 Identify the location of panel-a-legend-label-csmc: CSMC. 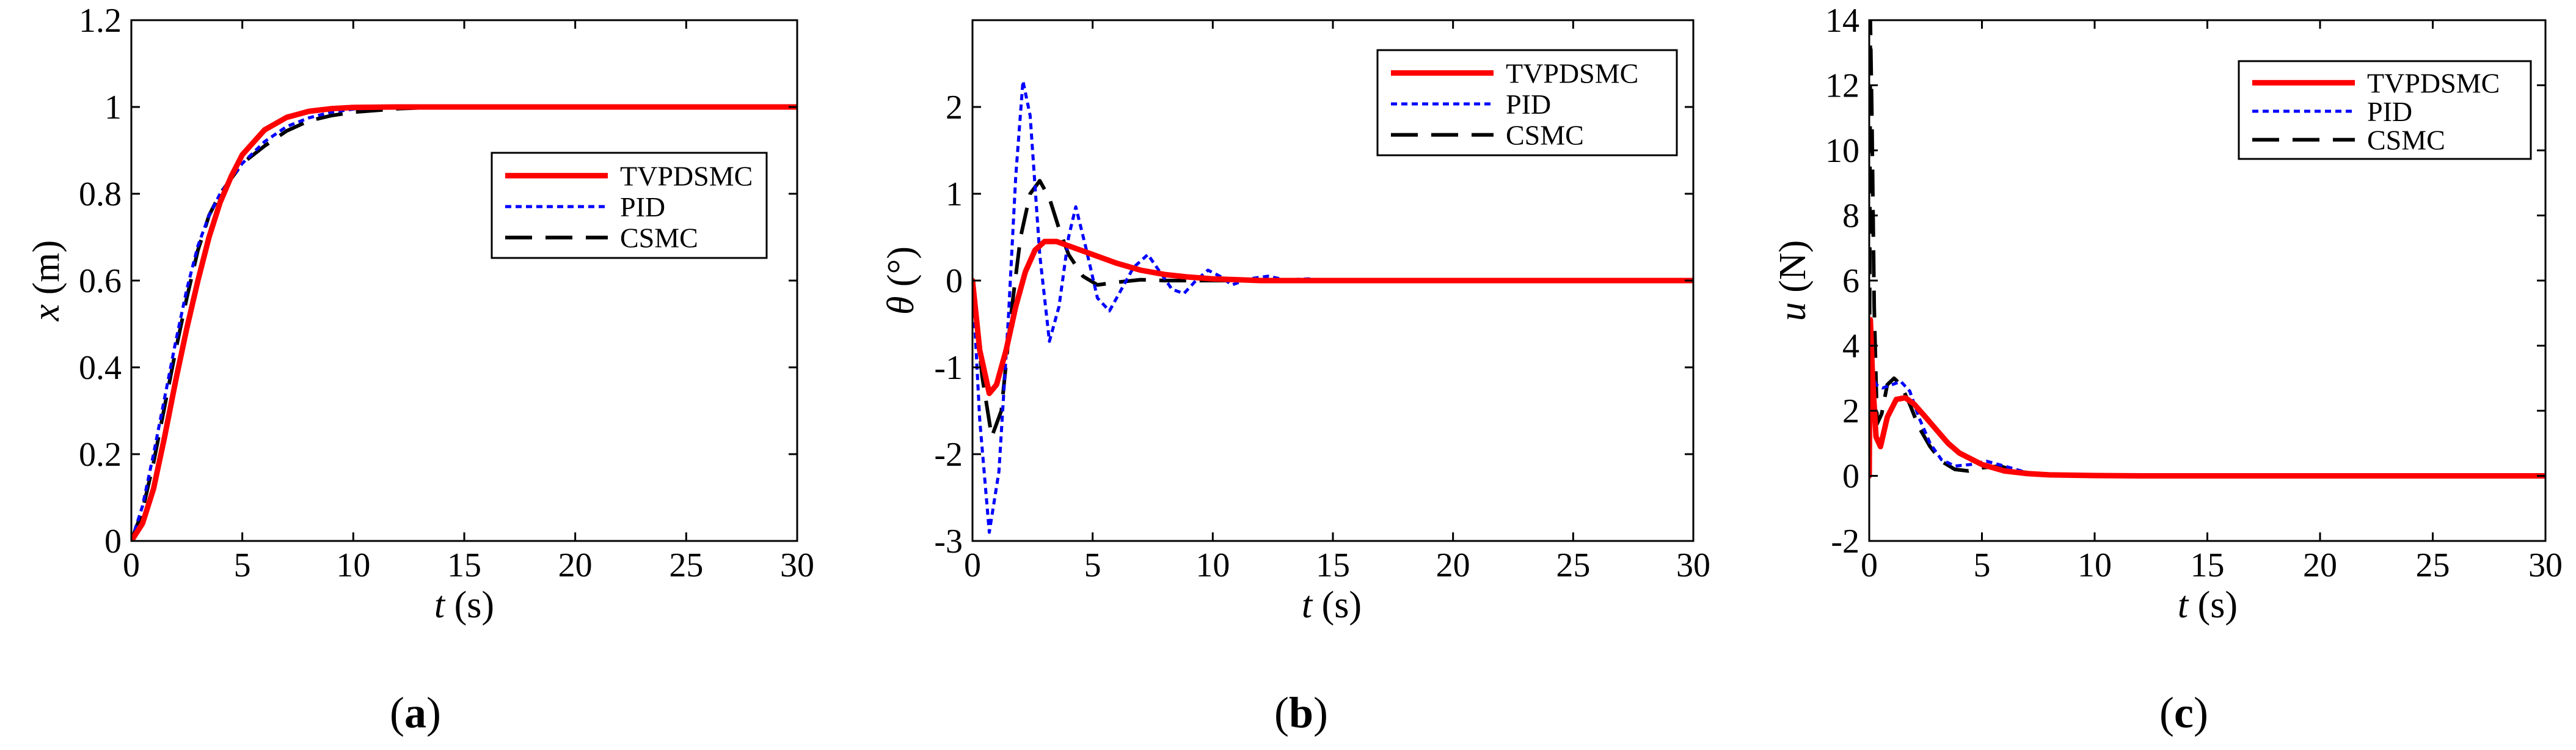
(659, 238).